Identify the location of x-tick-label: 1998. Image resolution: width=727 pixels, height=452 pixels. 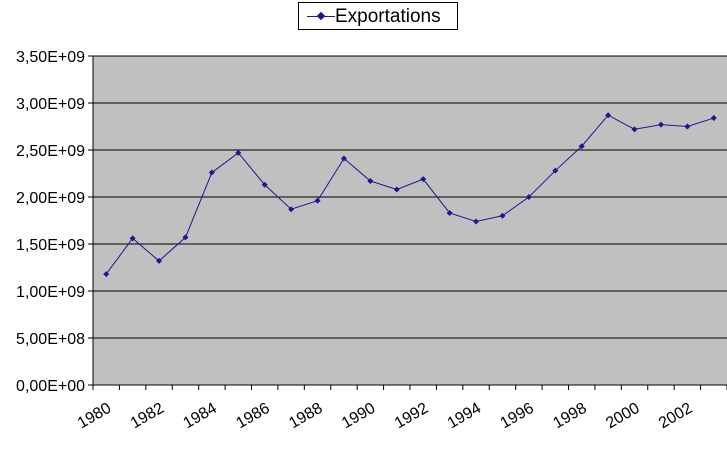
(569, 416).